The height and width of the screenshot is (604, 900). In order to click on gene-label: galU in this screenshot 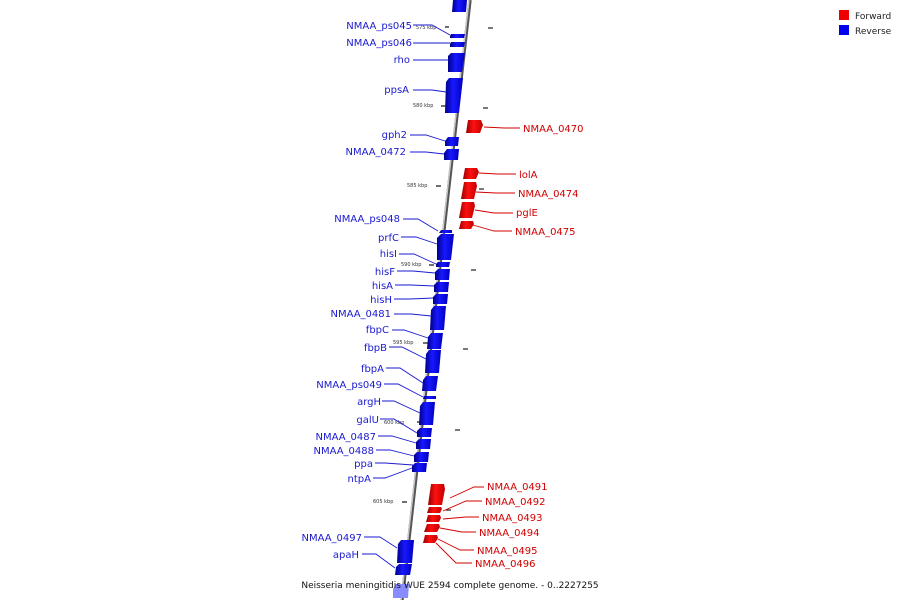, I will do `click(367, 420)`.